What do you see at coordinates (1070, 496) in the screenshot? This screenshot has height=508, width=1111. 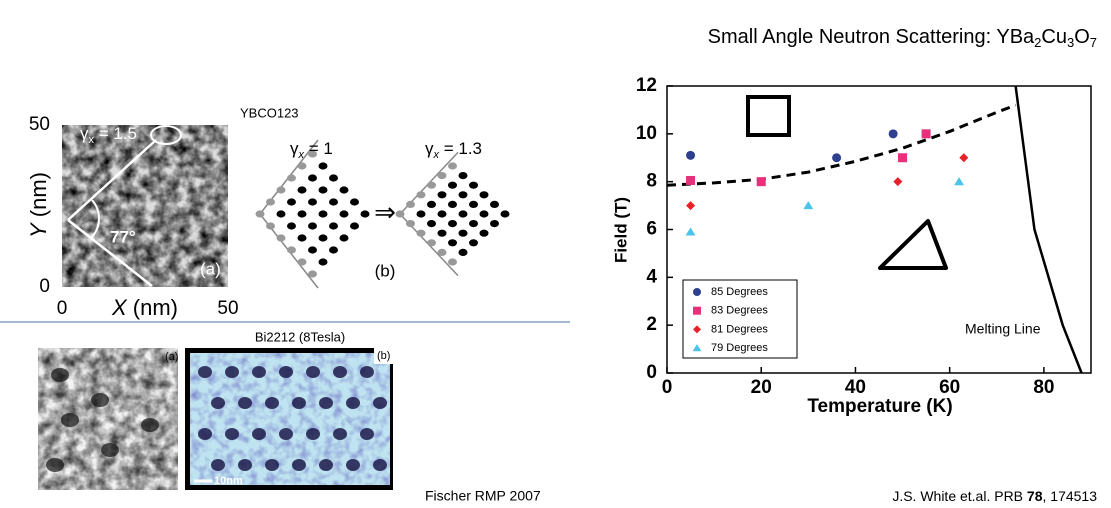 I see `credit-part: , 174513` at bounding box center [1070, 496].